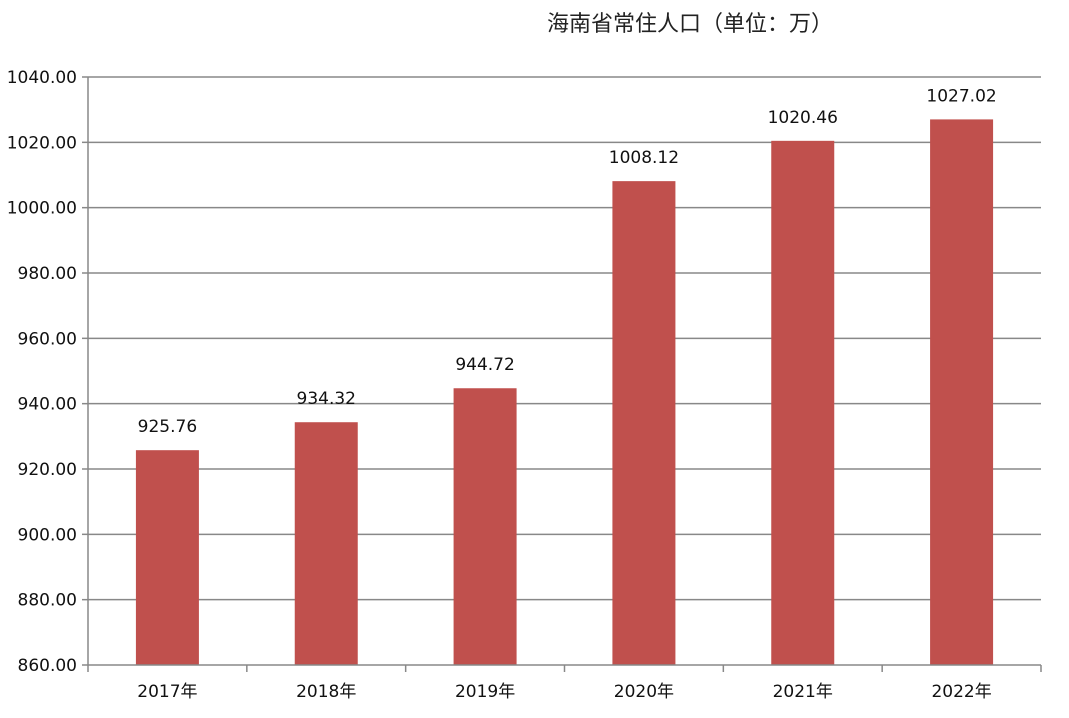 This screenshot has width=1069, height=718. I want to click on bar-2019年, so click(485, 526).